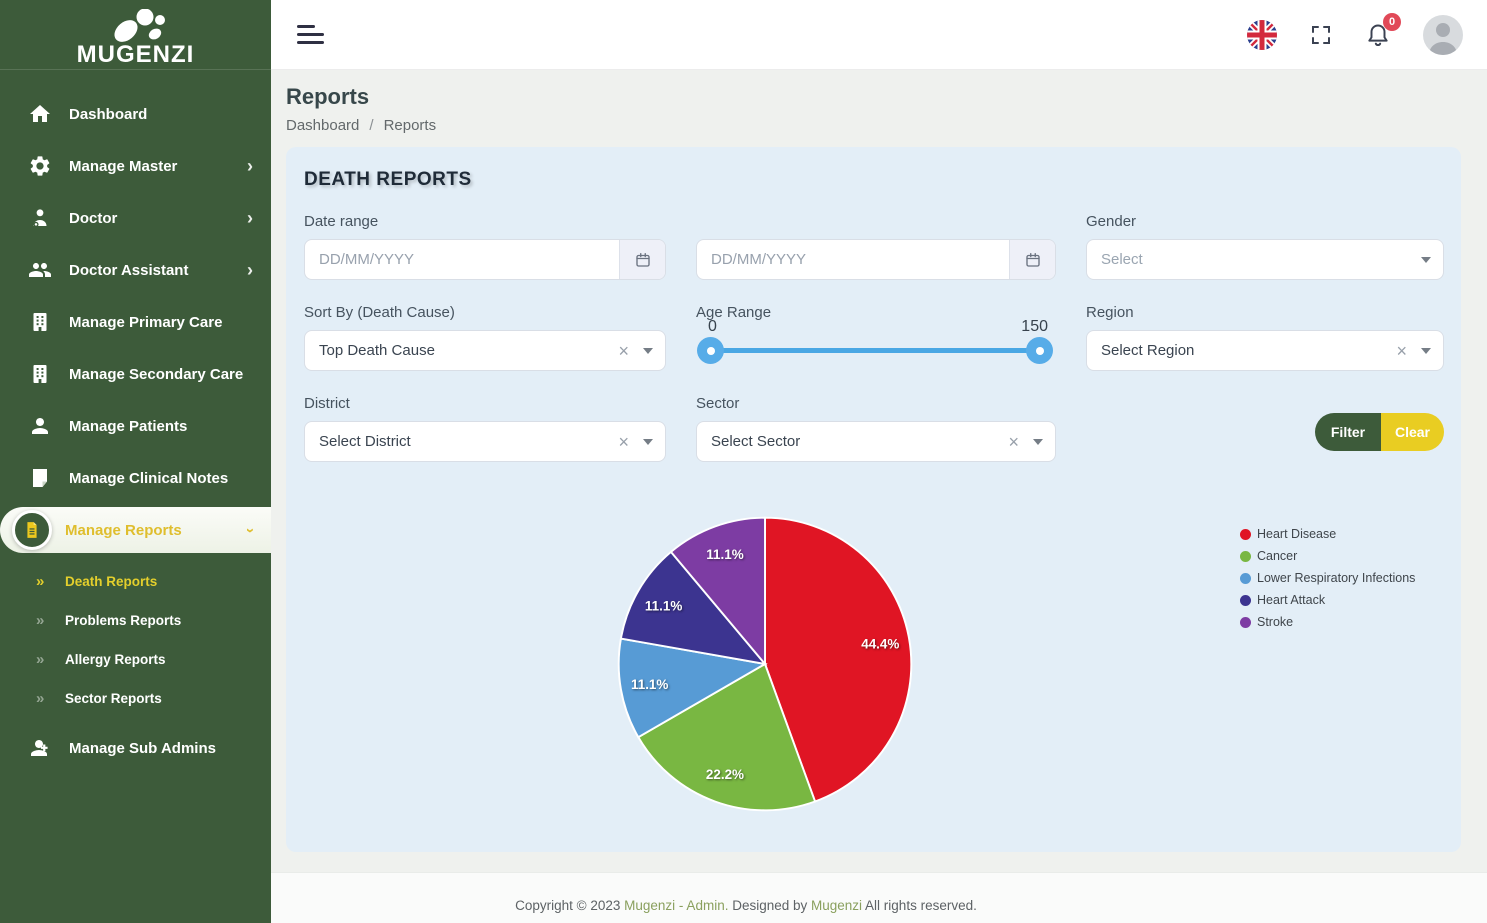  I want to click on sidebar-item-manage-primary-care: Manage Primary Care, so click(135, 322).